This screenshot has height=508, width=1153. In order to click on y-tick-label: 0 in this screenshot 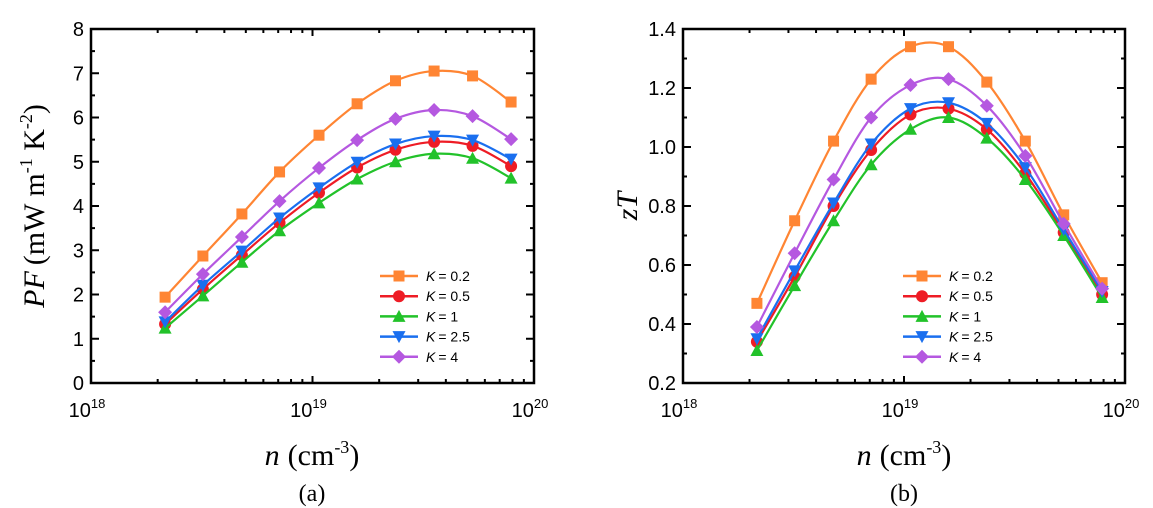, I will do `click(78, 384)`.